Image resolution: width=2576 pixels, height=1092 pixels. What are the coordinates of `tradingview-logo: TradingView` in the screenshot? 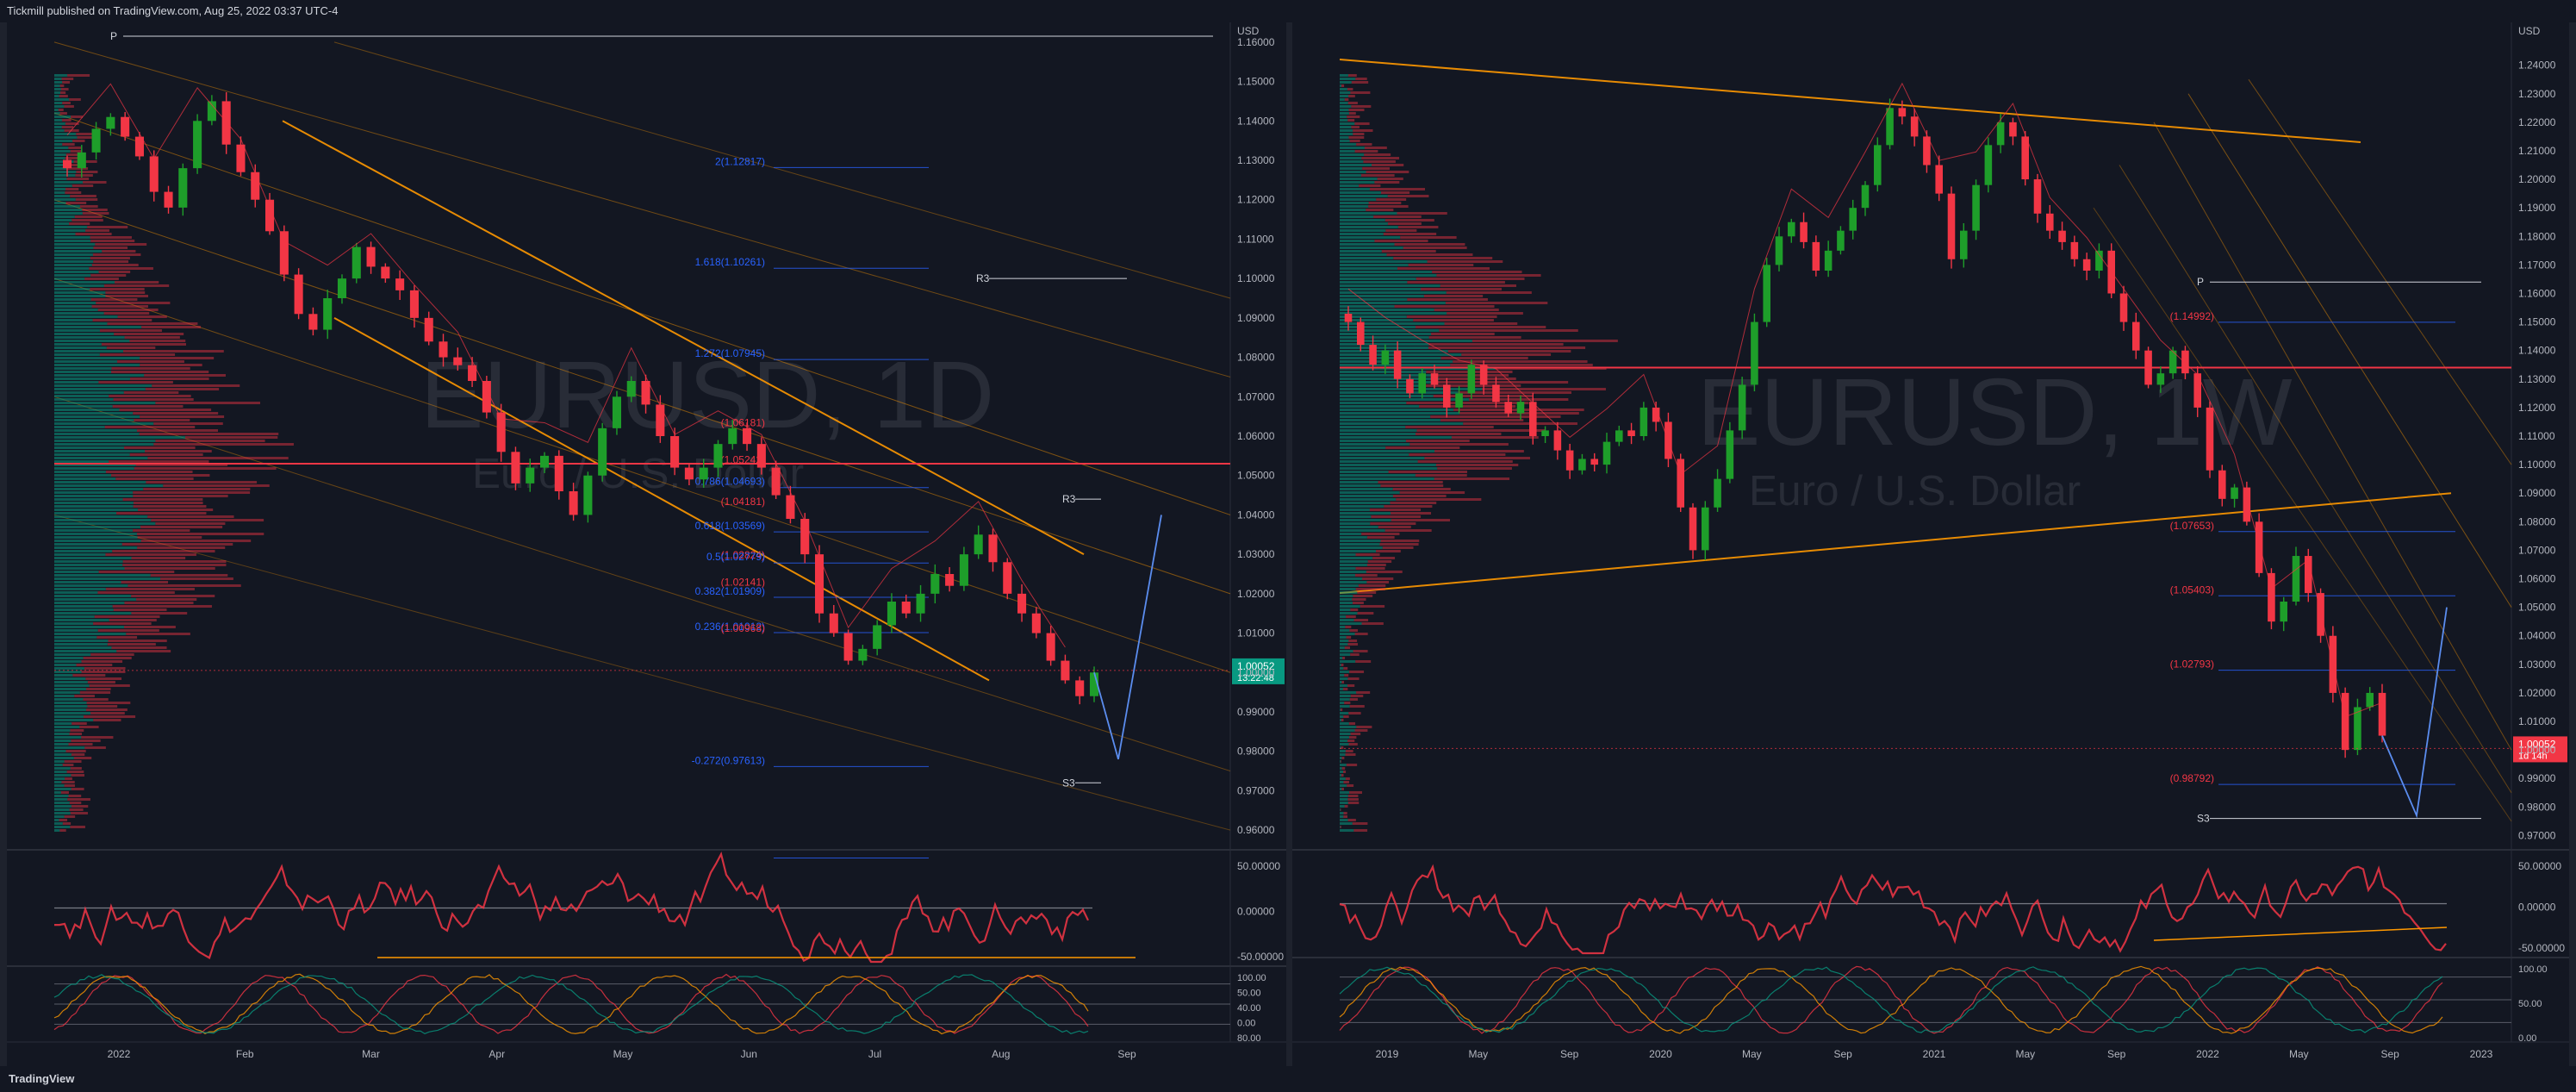 It's located at (42, 1079).